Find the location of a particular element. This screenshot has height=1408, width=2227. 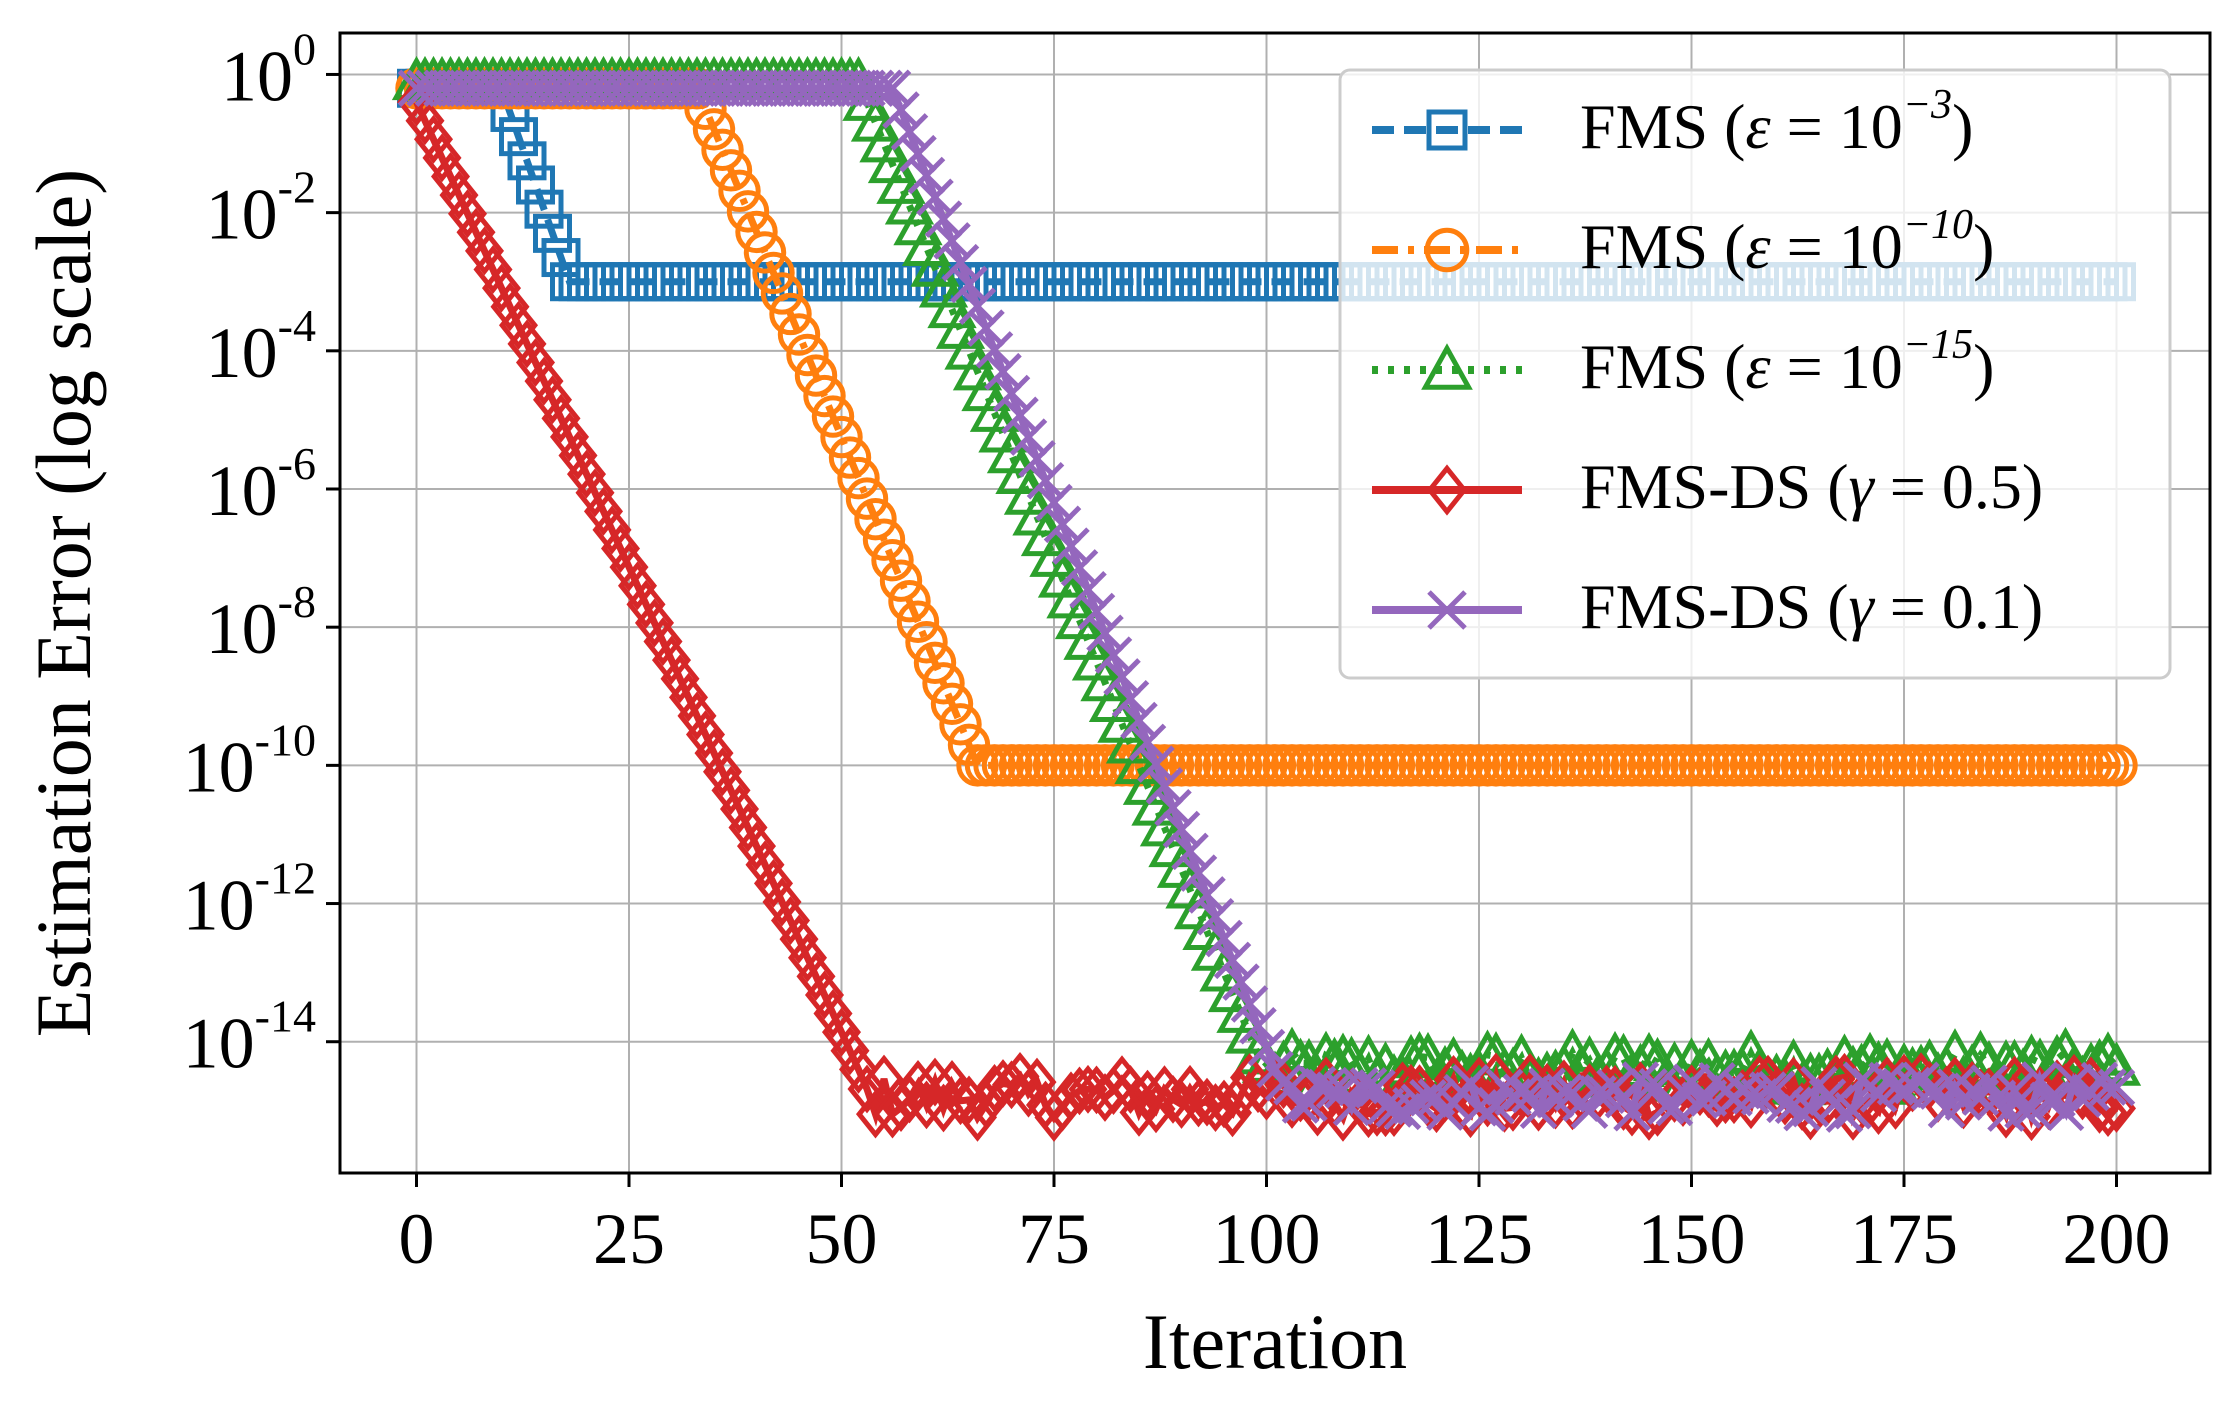

legend-entry: FMS (ε = 10−3) is located at coordinates (1672, 122).